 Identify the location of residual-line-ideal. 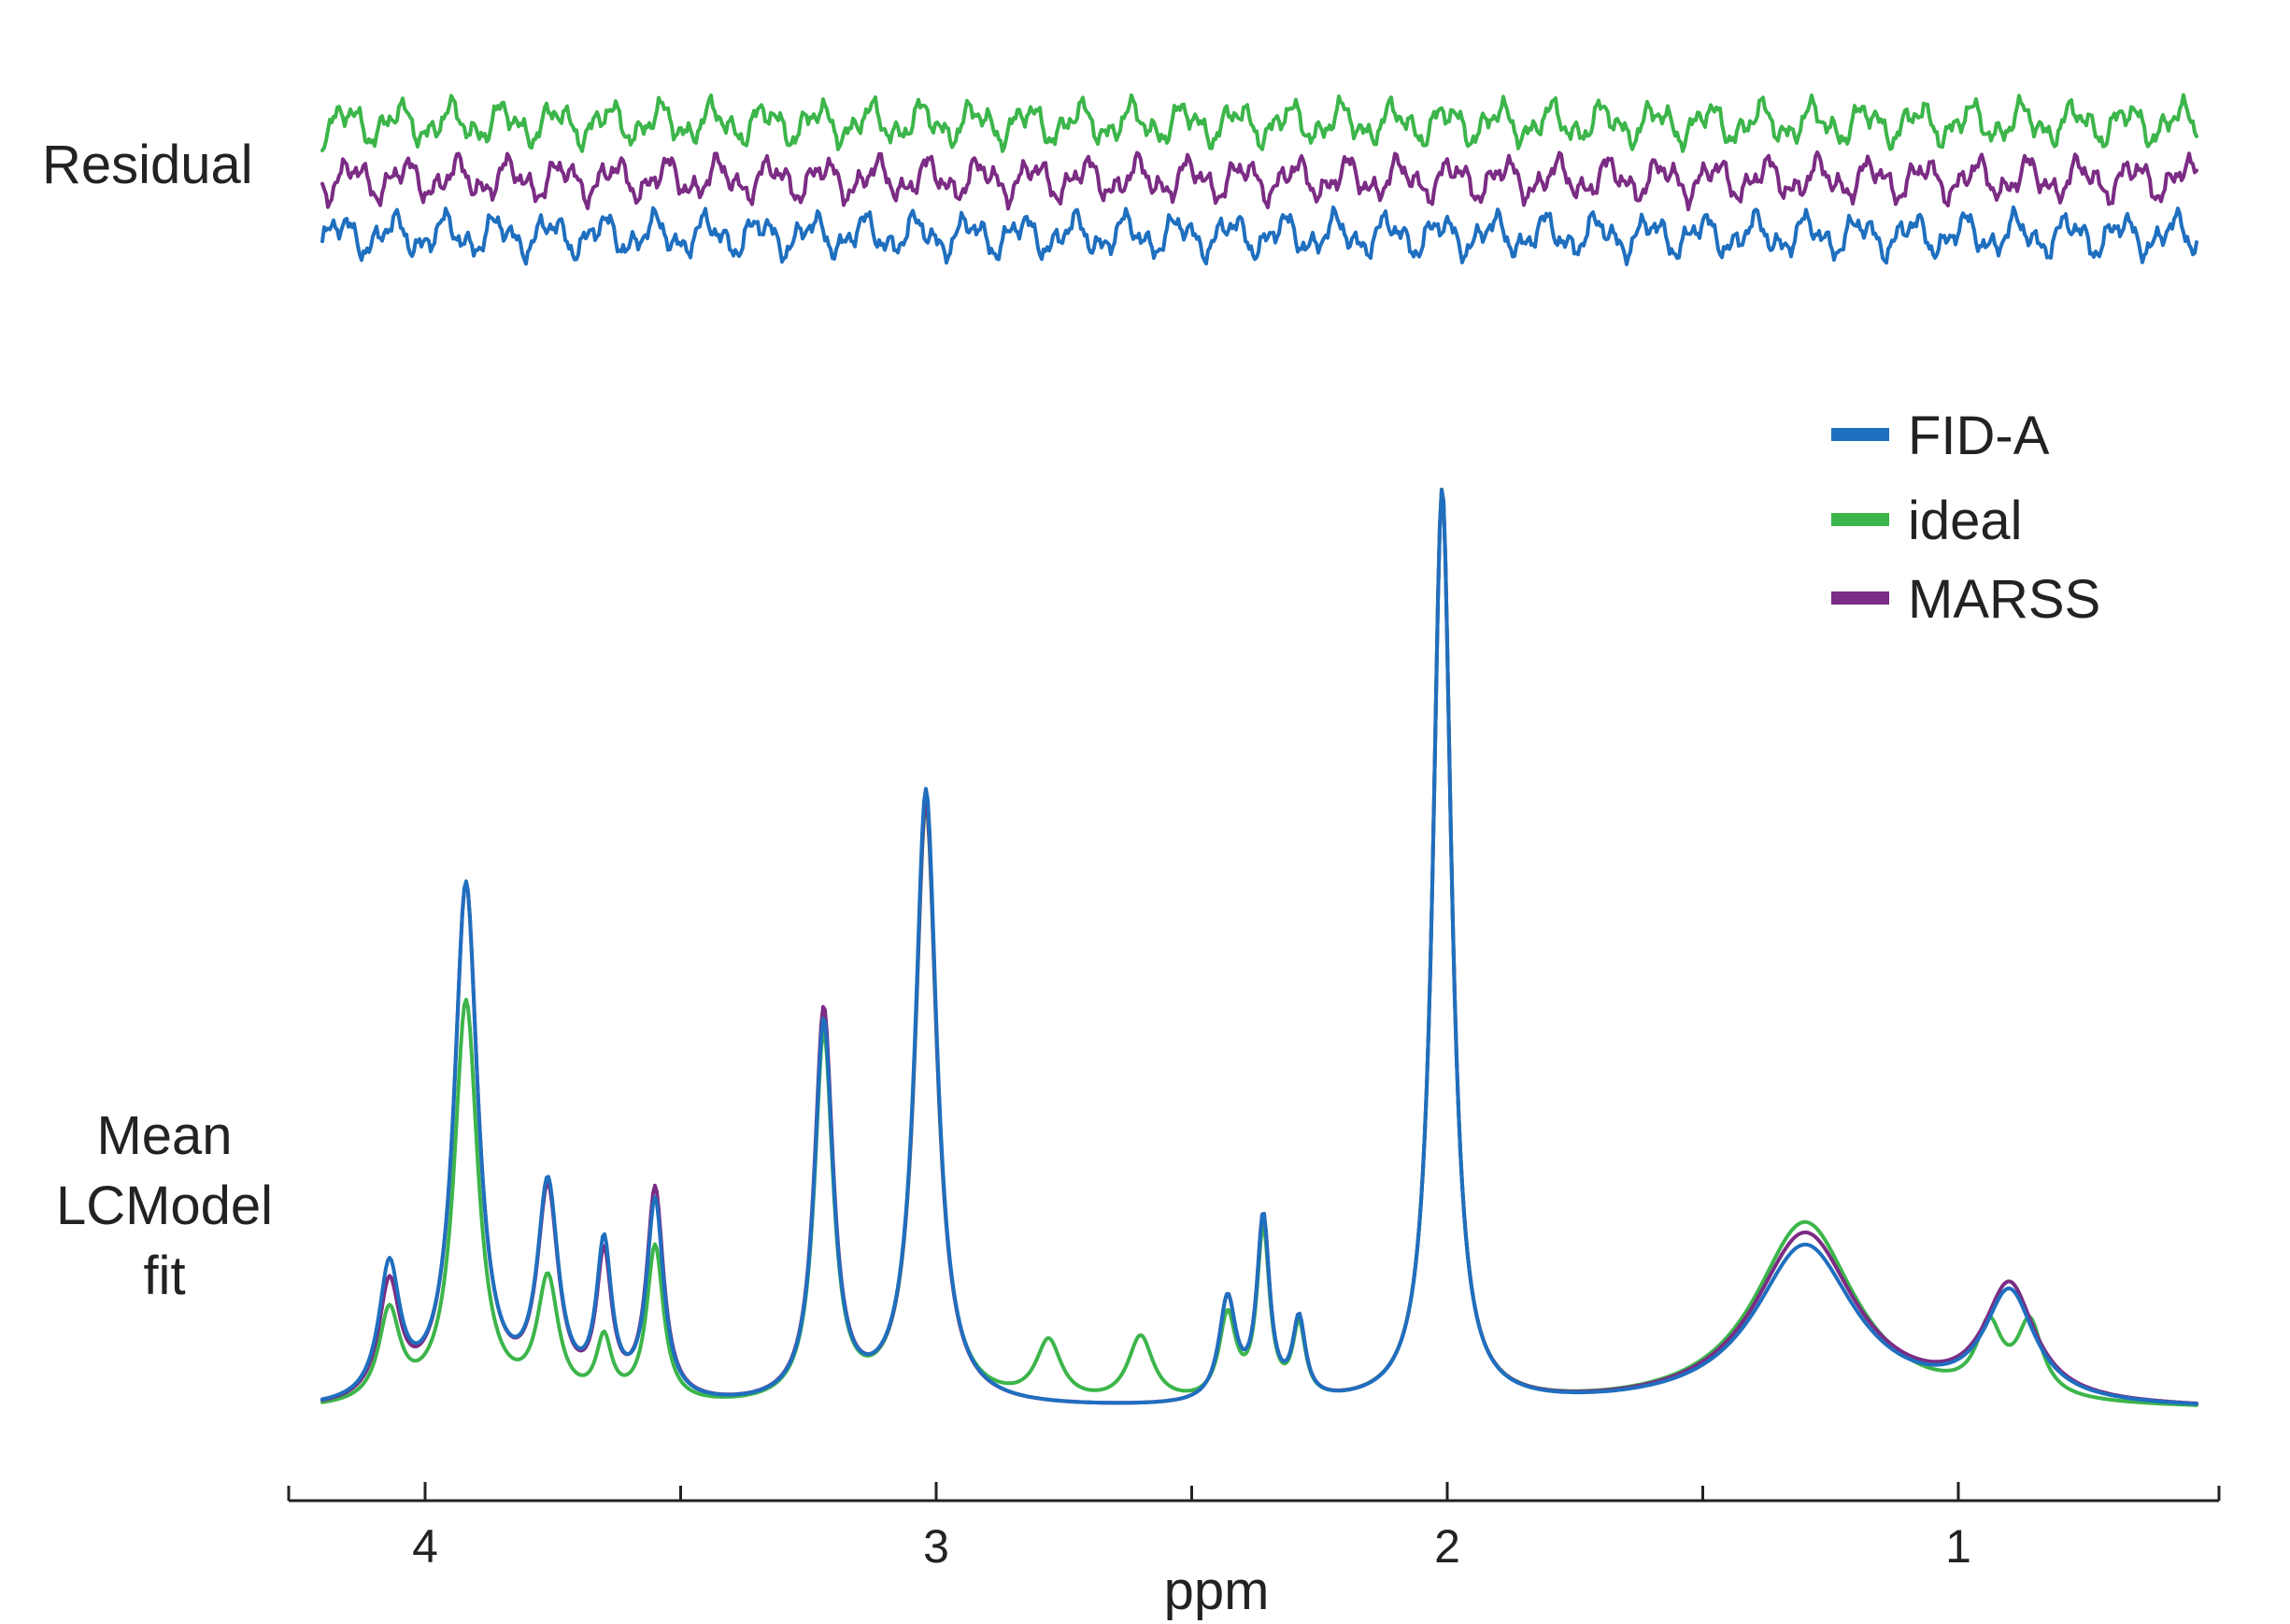
(1259, 123).